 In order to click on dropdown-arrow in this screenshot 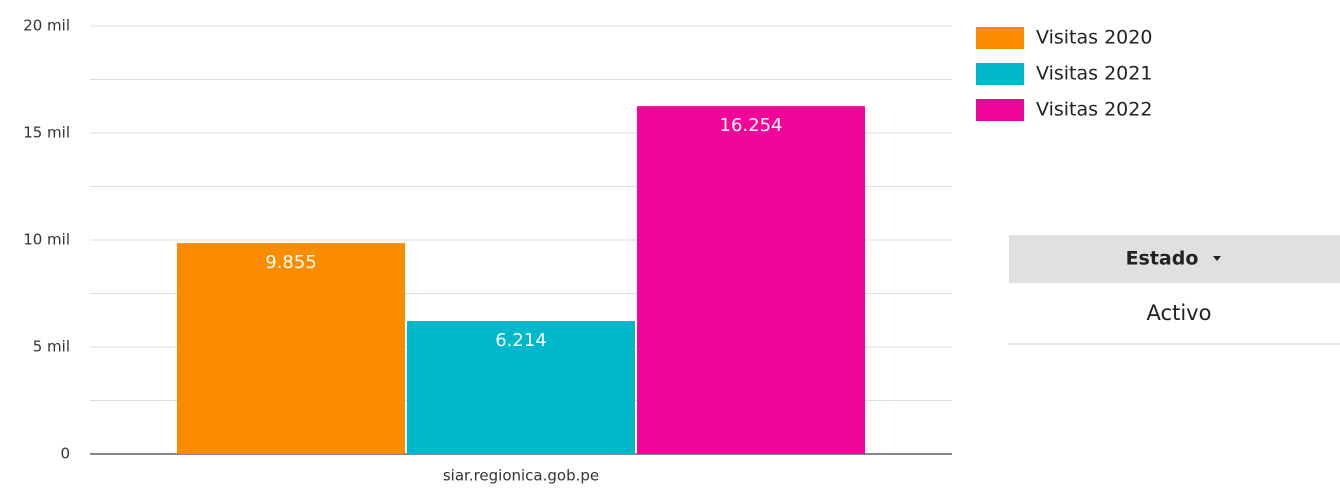, I will do `click(1217, 258)`.